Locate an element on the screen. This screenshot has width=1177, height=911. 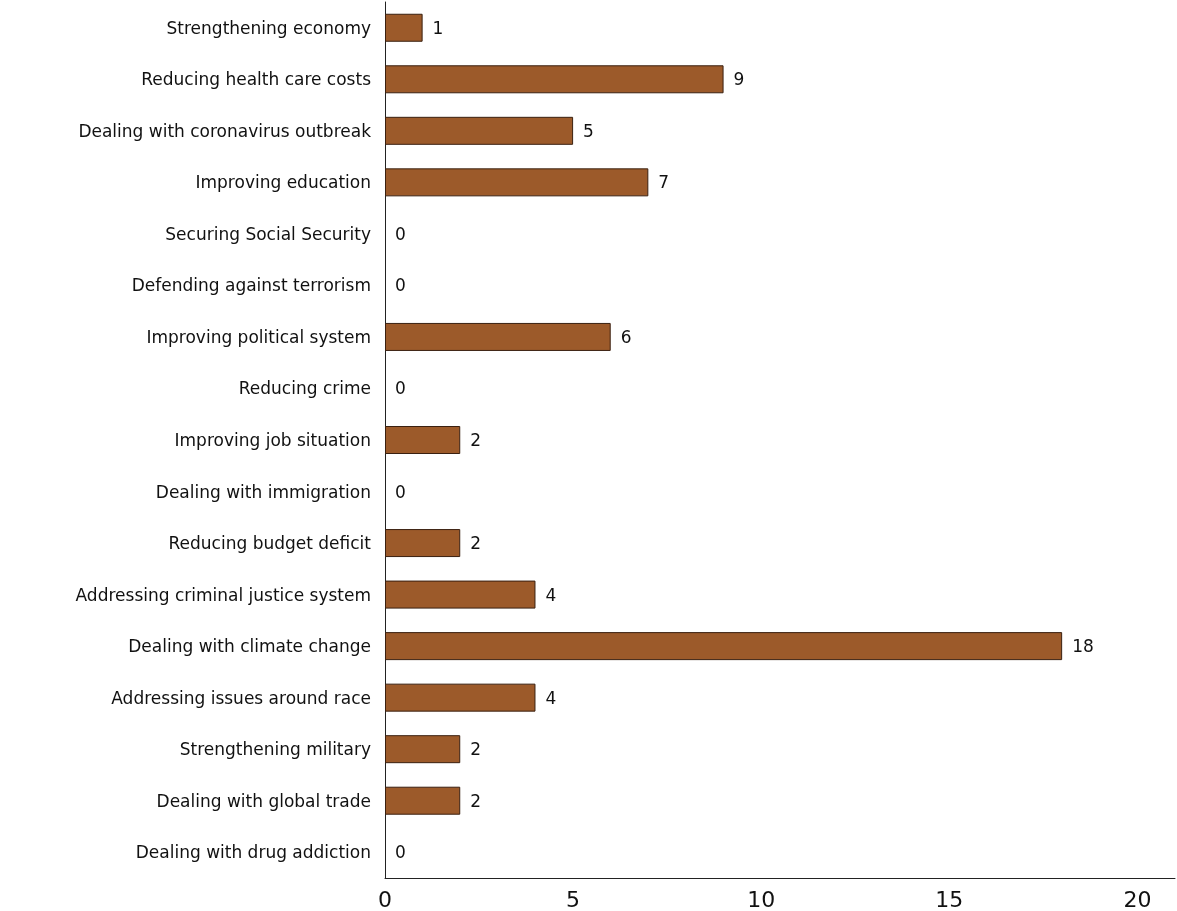
y-tick-label: Dealing with drug addiction is located at coordinates (253, 852).